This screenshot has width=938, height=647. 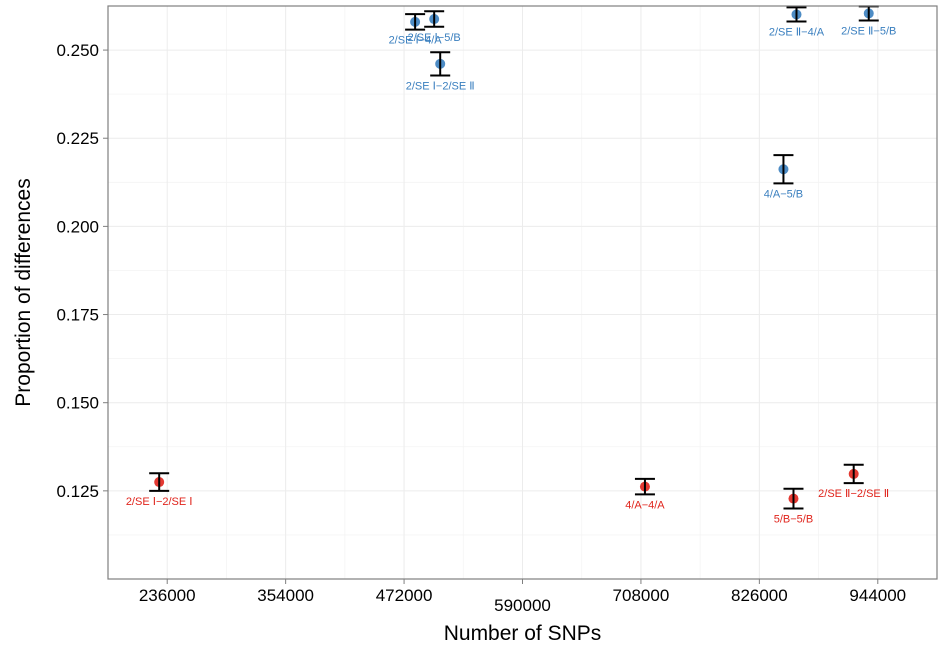 What do you see at coordinates (434, 27) in the screenshot?
I see `data-point-group: 2/SE Ⅰ−5/B` at bounding box center [434, 27].